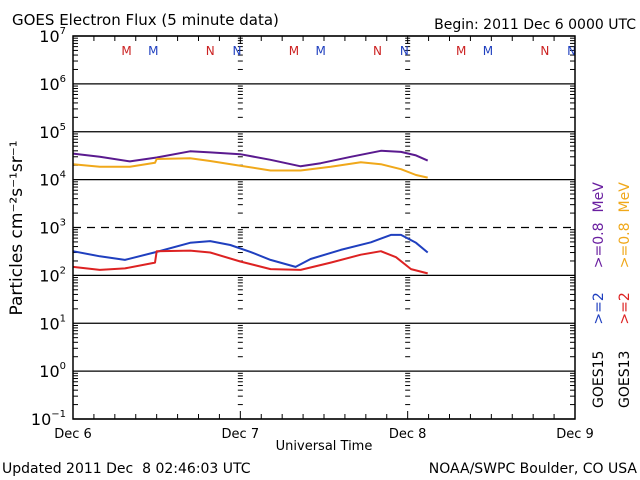 The width and height of the screenshot is (640, 480). What do you see at coordinates (126, 469) in the screenshot?
I see `updated-timestamp: Updated 2011 Dec 8 02:46:03 UTC` at bounding box center [126, 469].